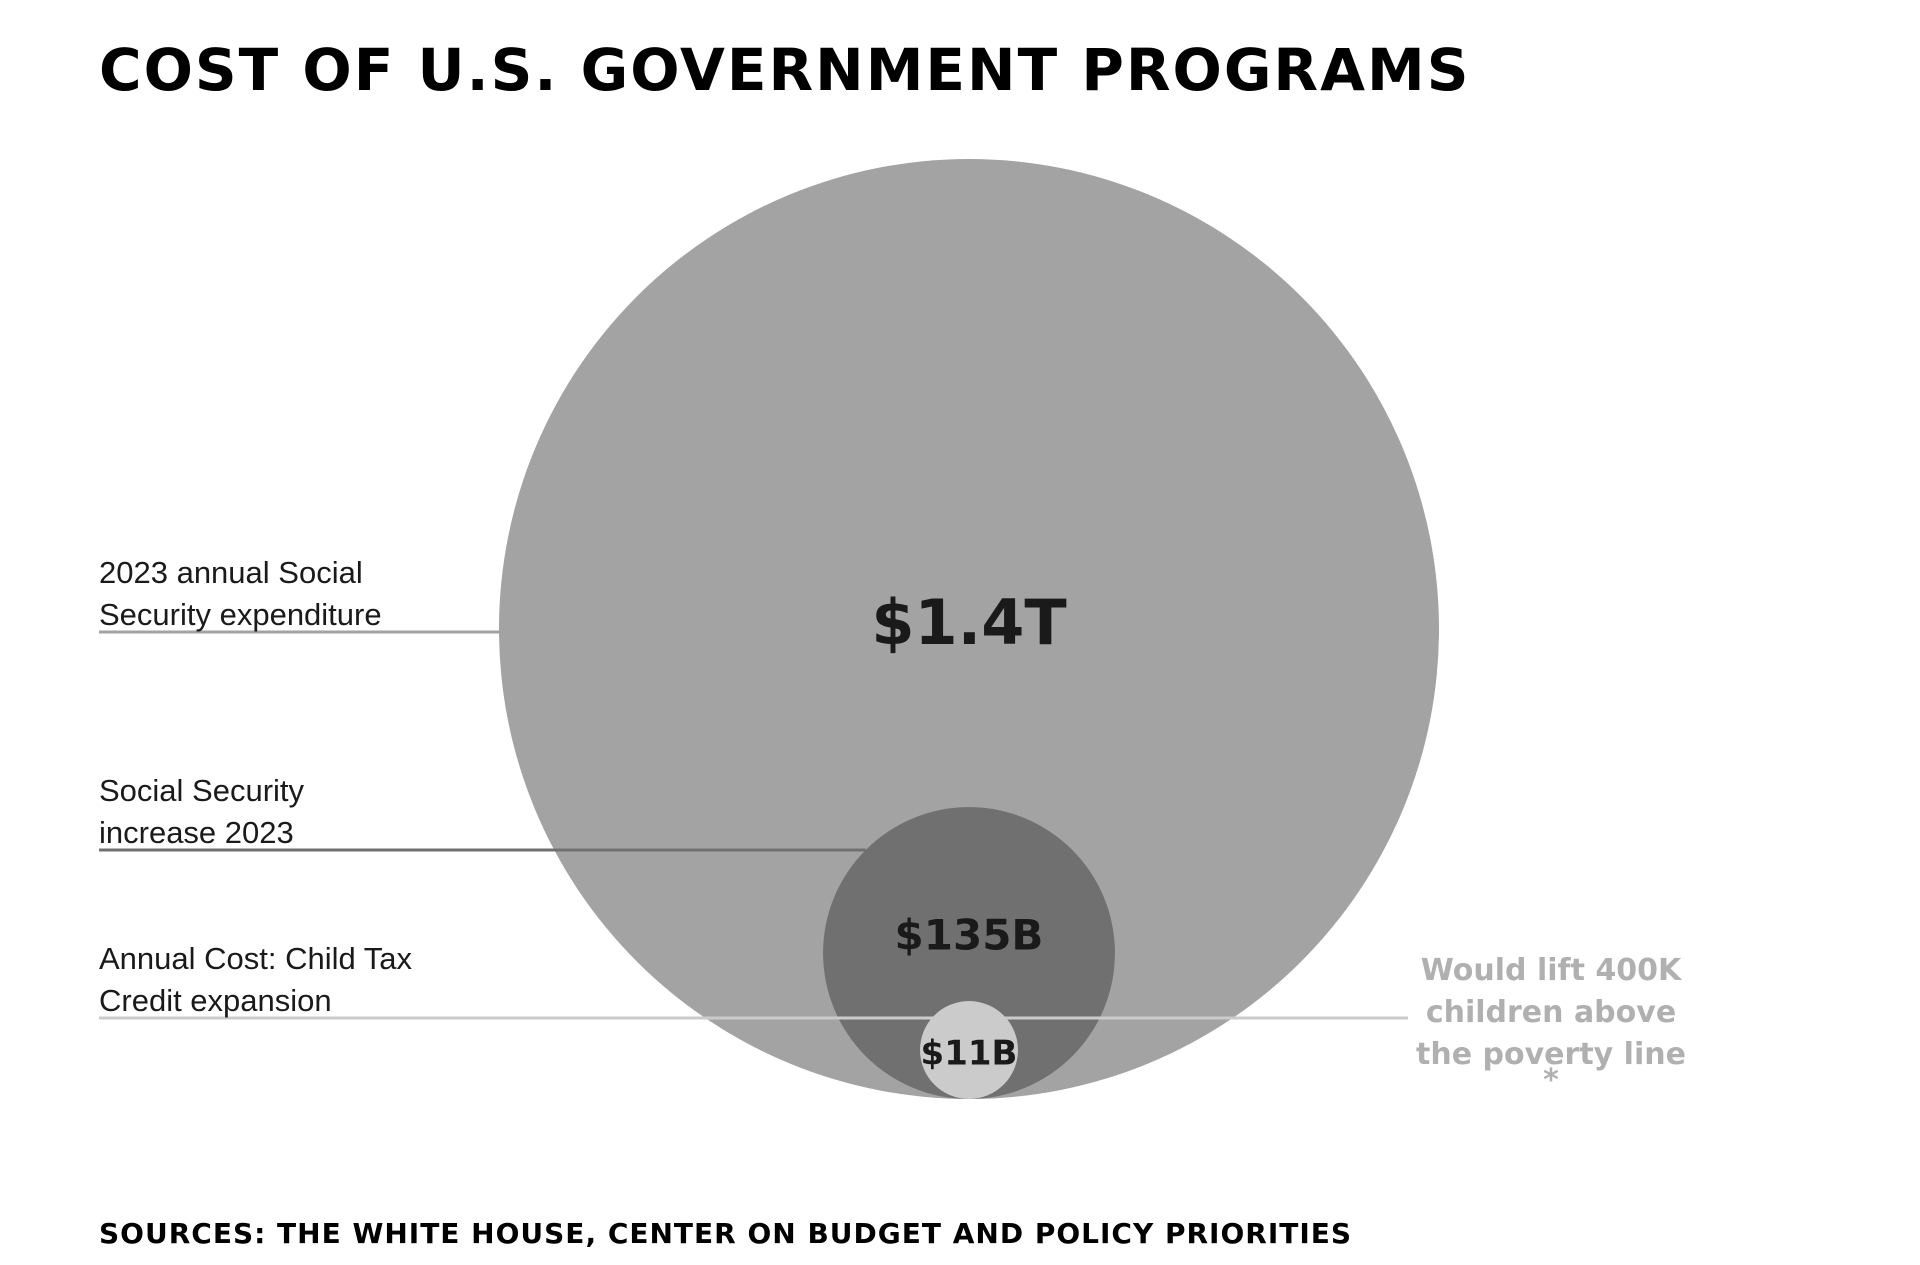 Image resolution: width=1920 pixels, height=1265 pixels. Describe the element at coordinates (202, 811) in the screenshot. I see `category-label-2: Social Security increase 2023` at that location.